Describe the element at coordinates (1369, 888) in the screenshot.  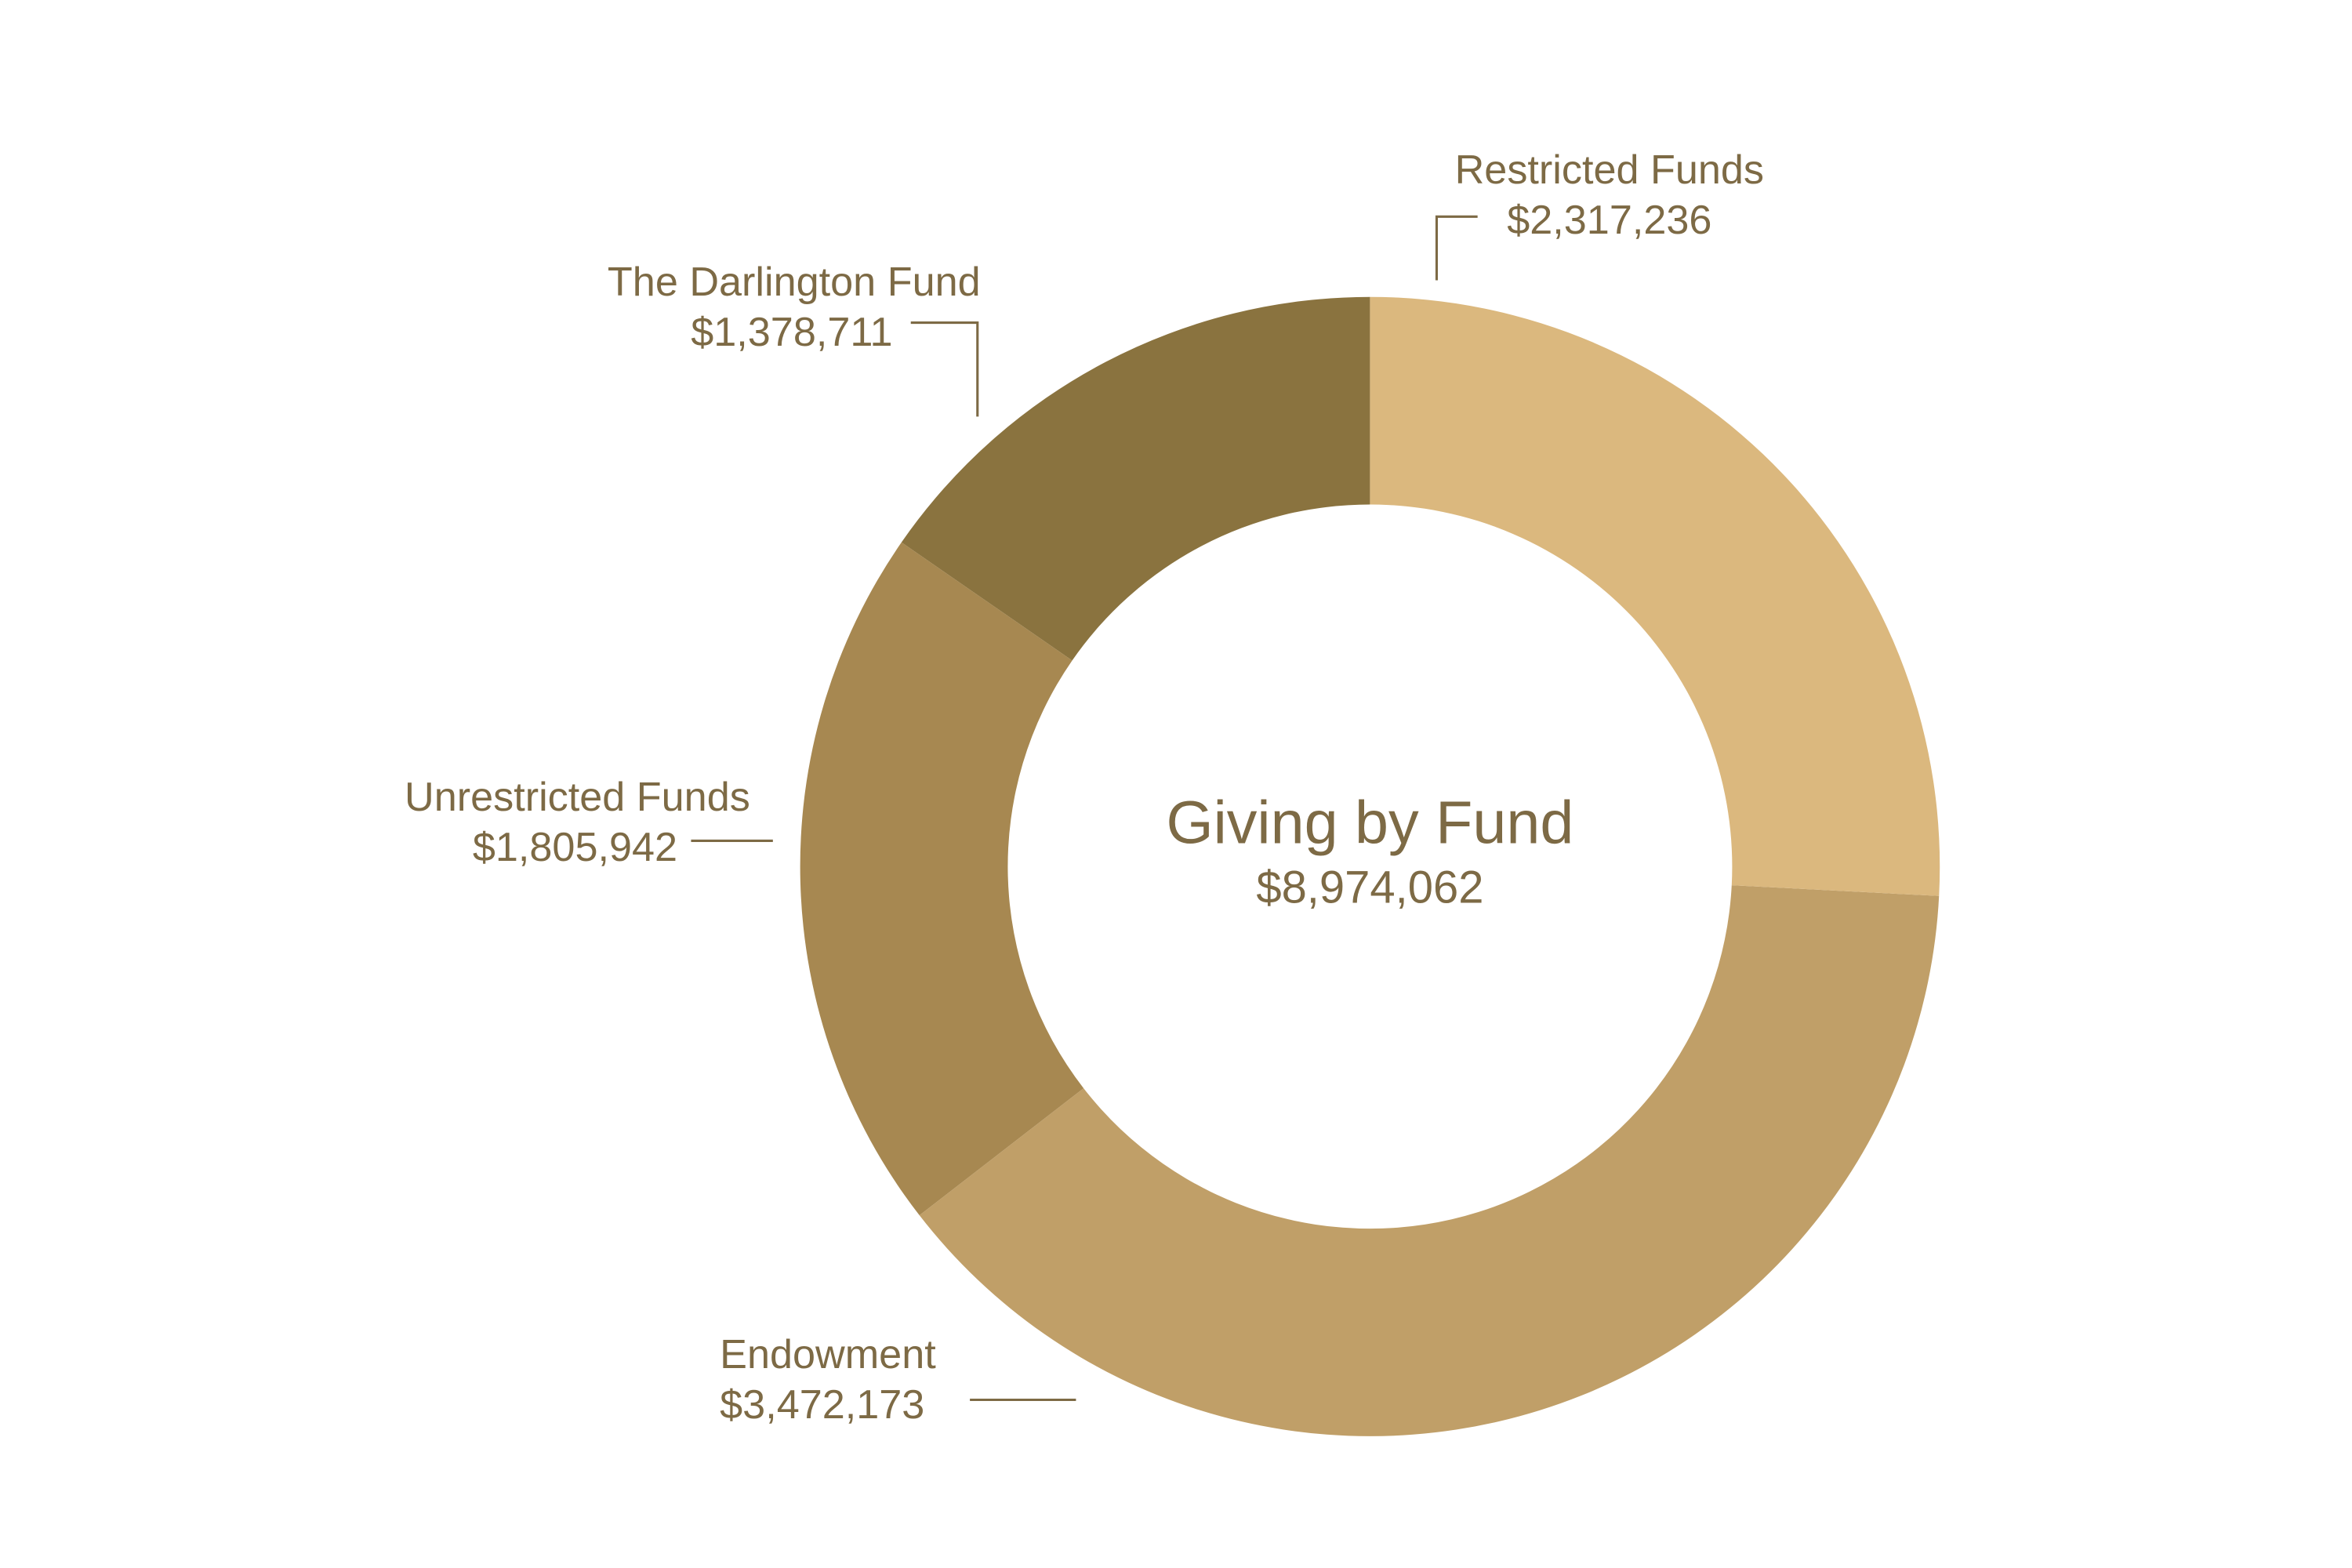
I see `total-label: $8,974,062` at that location.